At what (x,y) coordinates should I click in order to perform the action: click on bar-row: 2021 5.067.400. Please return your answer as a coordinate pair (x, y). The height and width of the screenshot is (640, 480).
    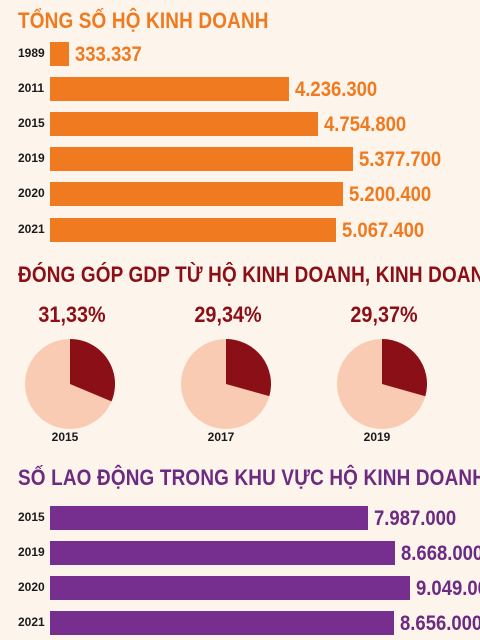
    Looking at the image, I should click on (240, 230).